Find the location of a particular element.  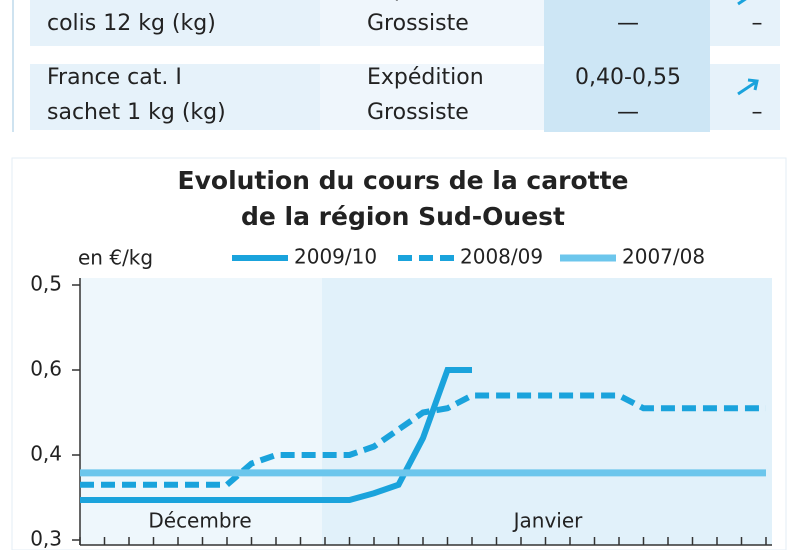

plot-region is located at coordinates (201, 411).